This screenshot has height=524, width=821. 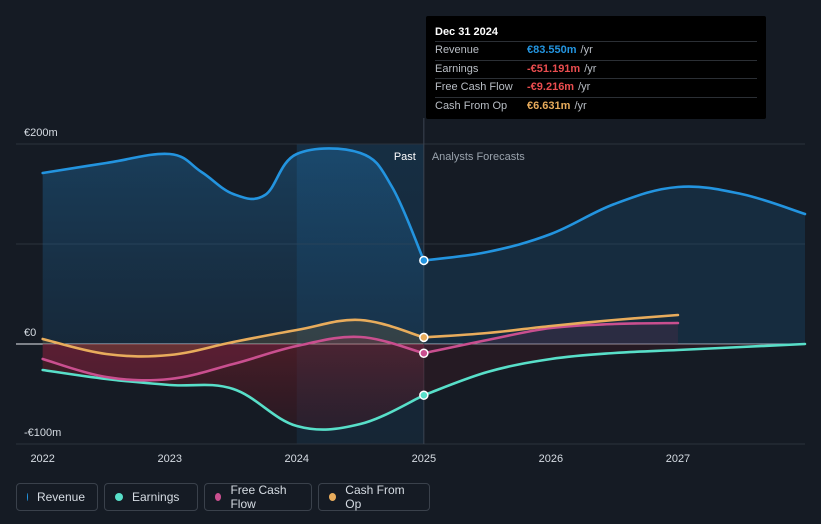 I want to click on earnings-forecast-line, so click(x=614, y=369).